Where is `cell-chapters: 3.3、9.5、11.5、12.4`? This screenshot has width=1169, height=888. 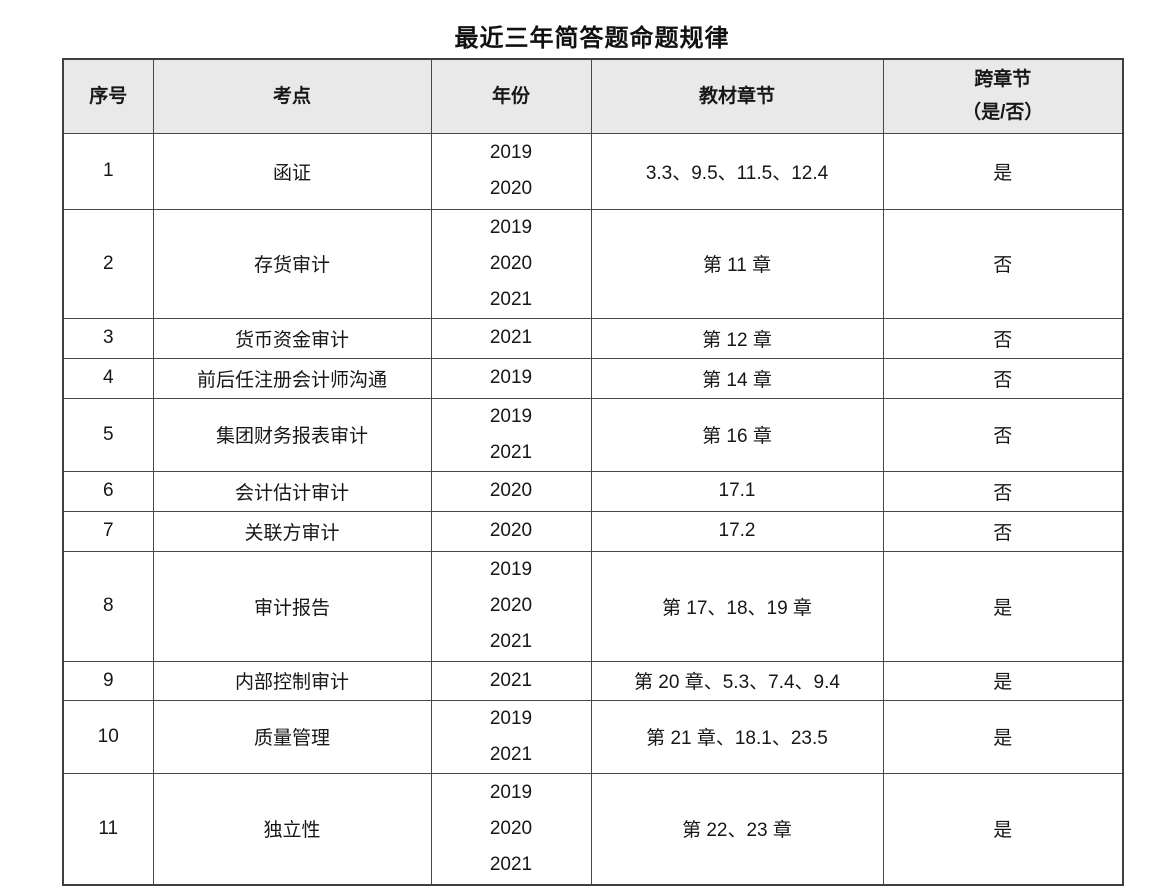
cell-chapters: 3.3、9.5、11.5、12.4 is located at coordinates (737, 171).